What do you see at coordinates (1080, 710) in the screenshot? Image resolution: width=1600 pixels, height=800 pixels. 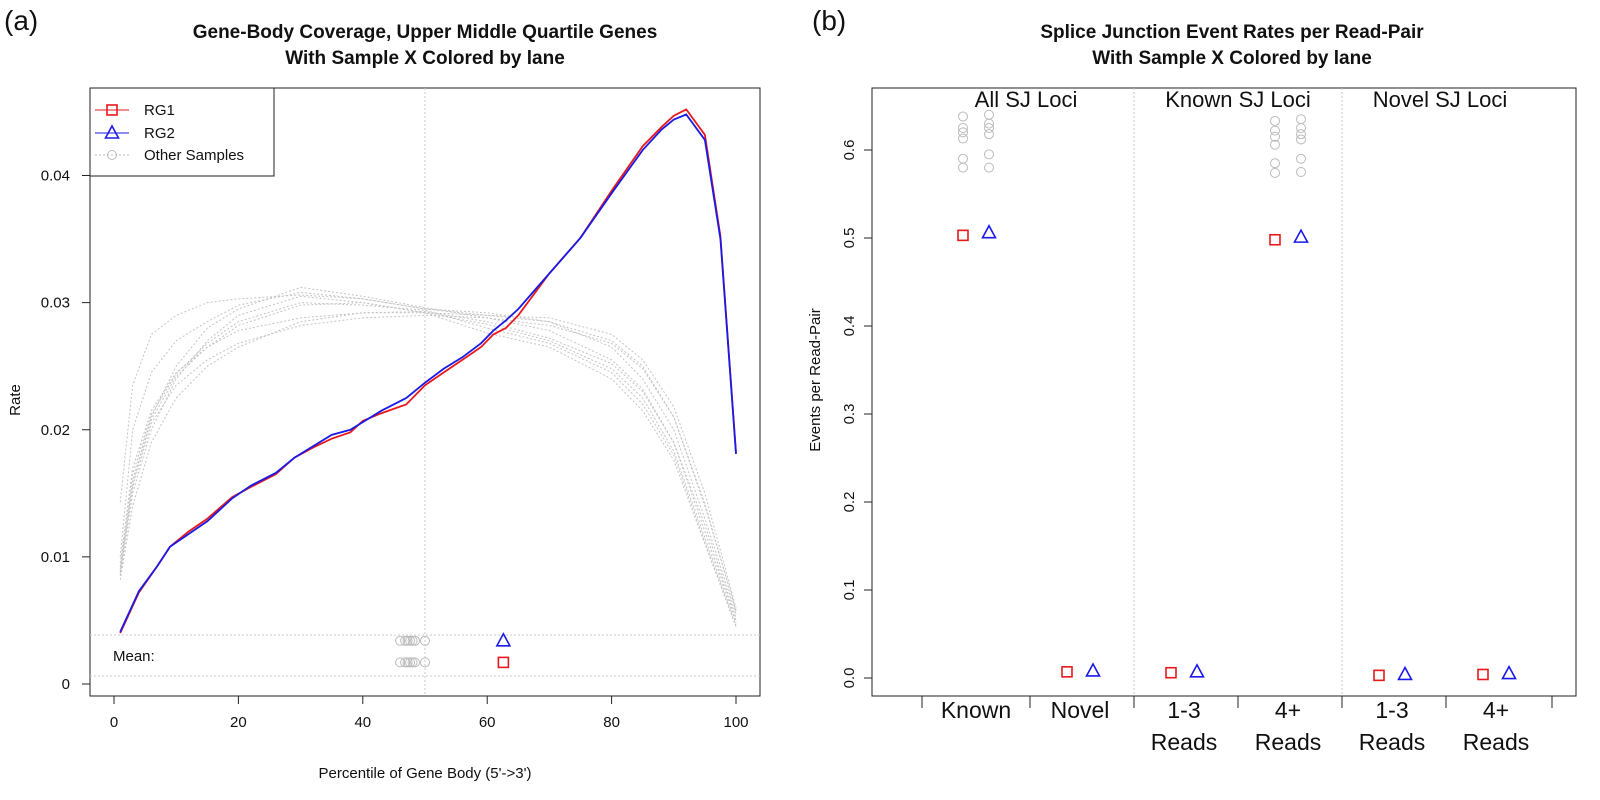 I see `panel-b-category-label: Novel` at bounding box center [1080, 710].